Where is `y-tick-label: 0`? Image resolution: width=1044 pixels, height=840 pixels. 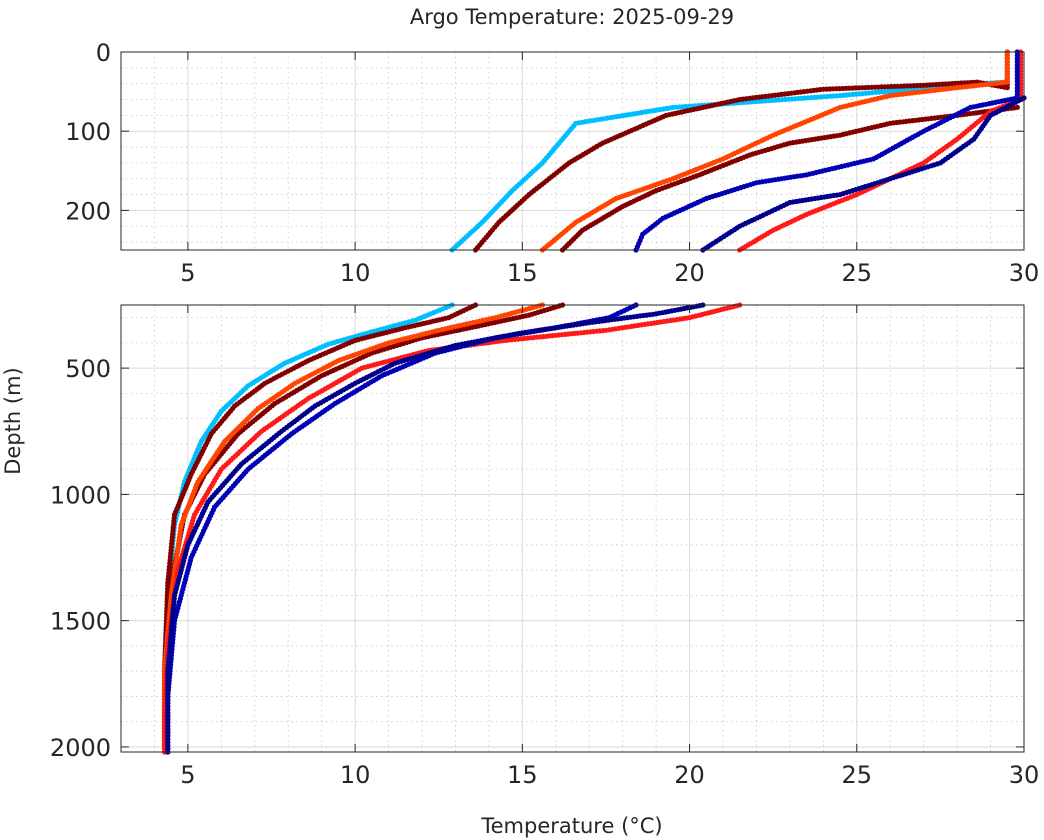 y-tick-label: 0 is located at coordinates (103, 53).